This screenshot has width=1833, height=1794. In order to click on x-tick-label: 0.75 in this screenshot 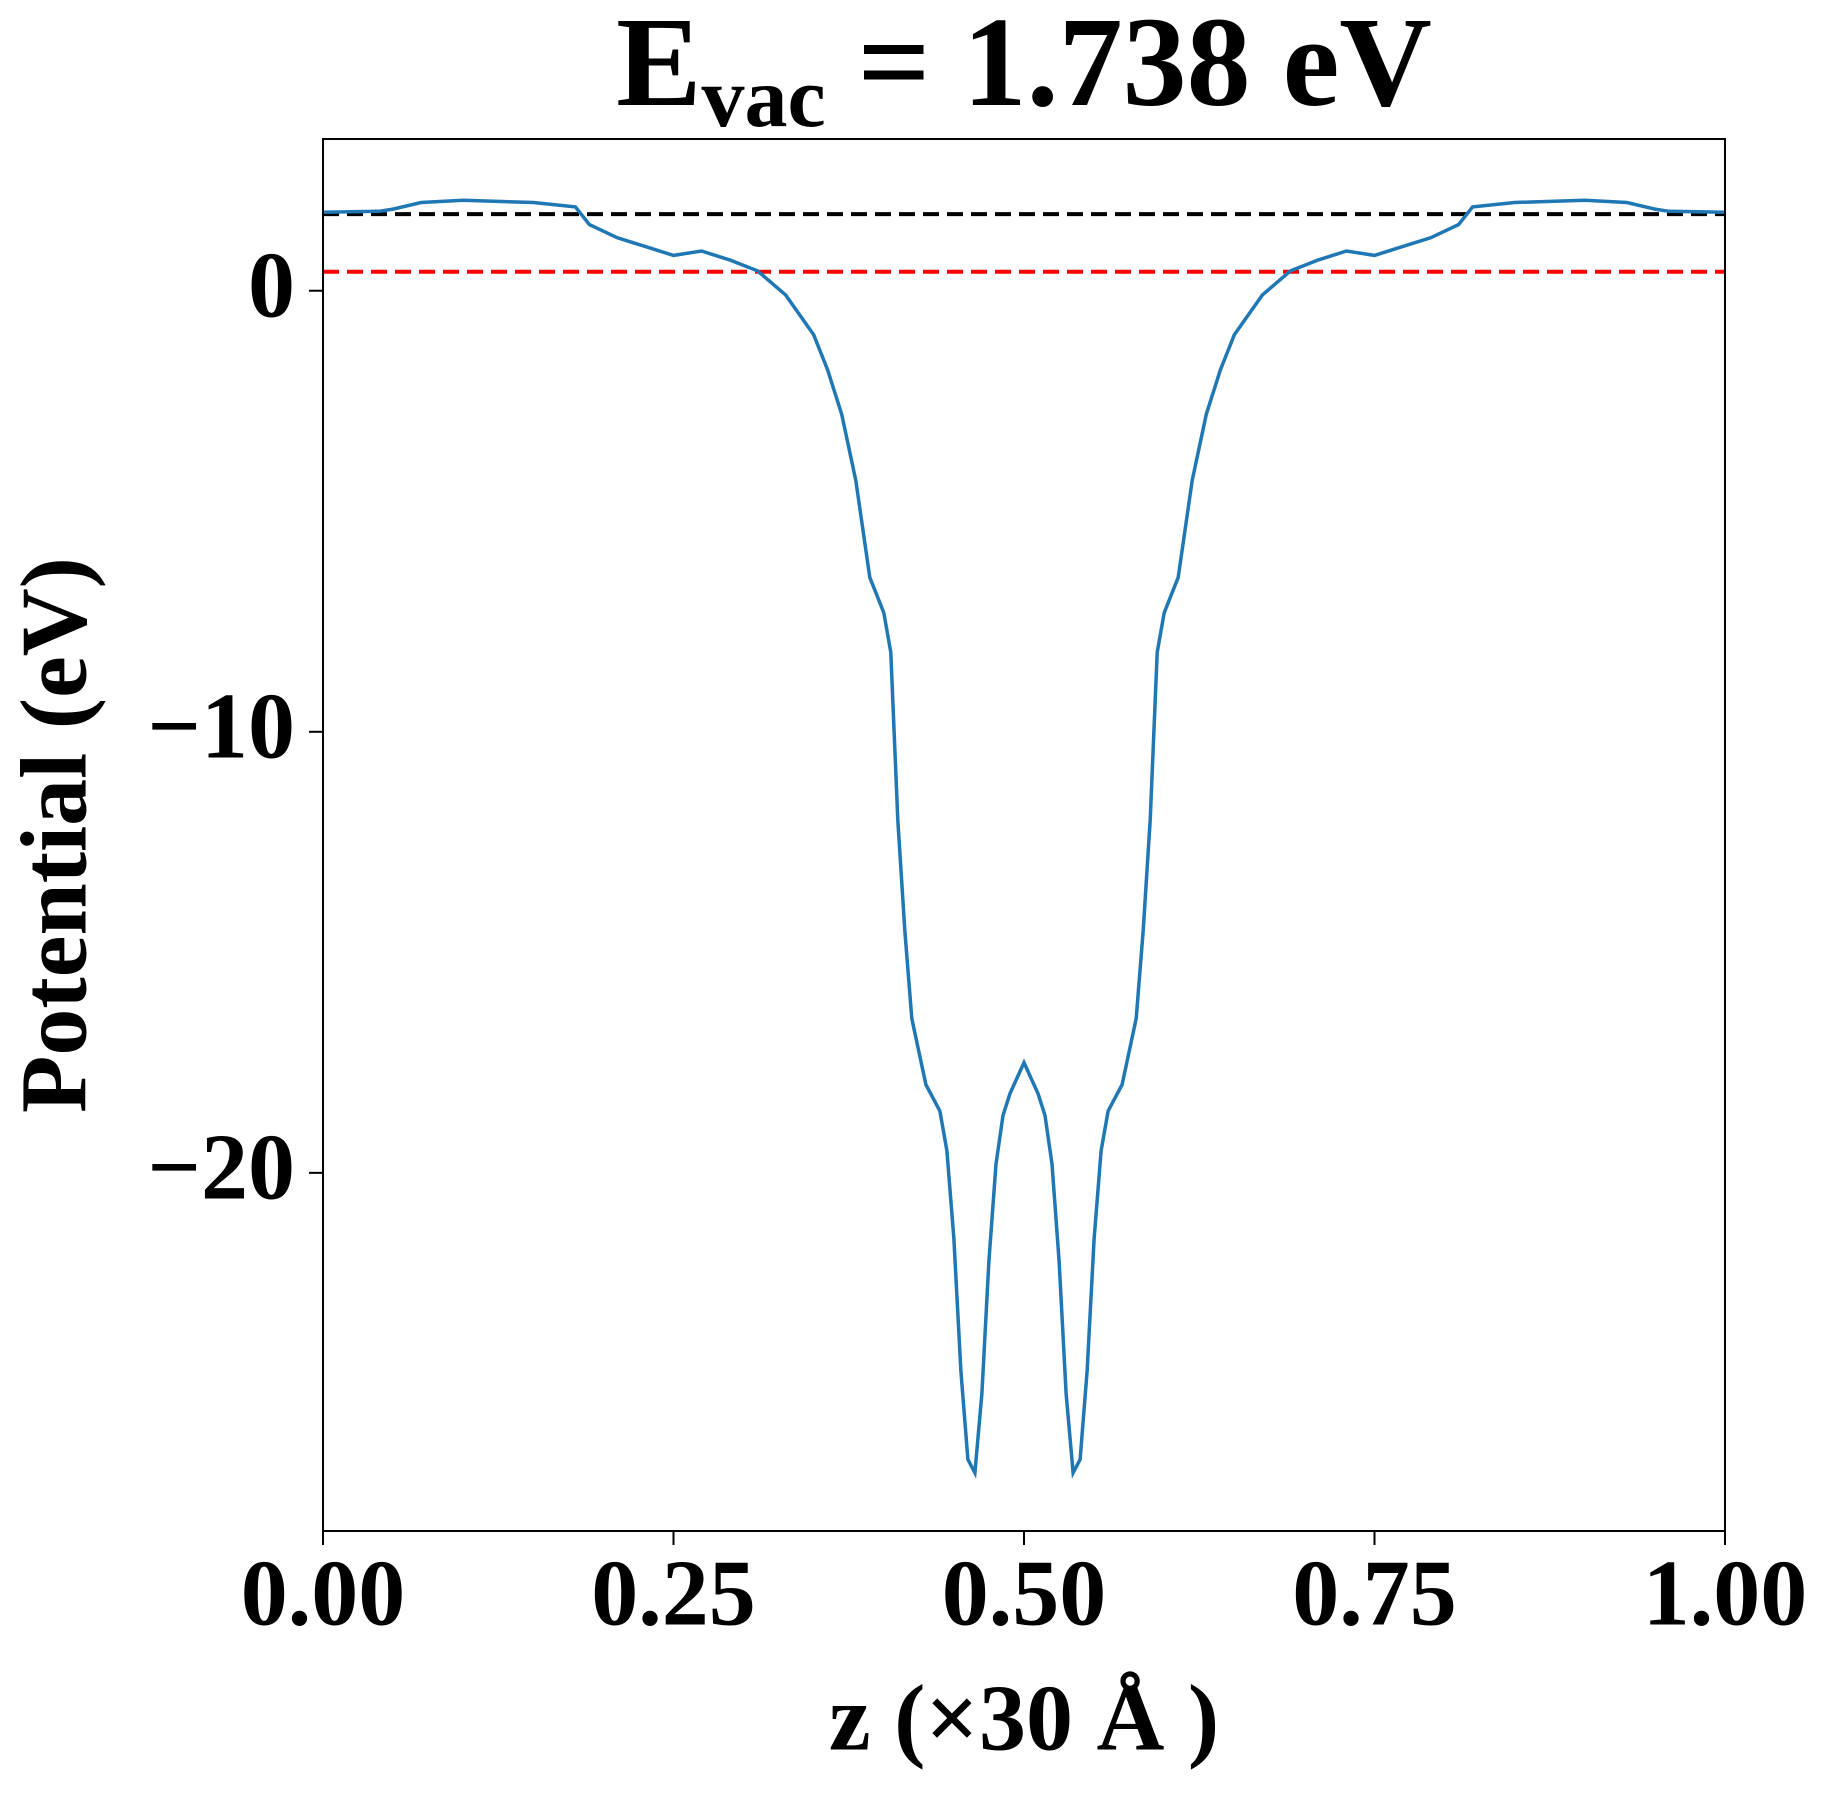, I will do `click(1374, 1594)`.